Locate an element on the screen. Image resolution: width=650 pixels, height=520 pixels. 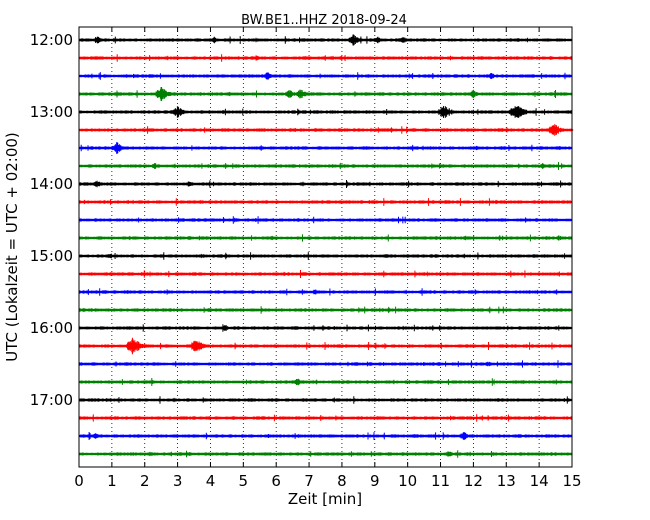
y-tick-label: 12:00 is located at coordinates (51, 40).